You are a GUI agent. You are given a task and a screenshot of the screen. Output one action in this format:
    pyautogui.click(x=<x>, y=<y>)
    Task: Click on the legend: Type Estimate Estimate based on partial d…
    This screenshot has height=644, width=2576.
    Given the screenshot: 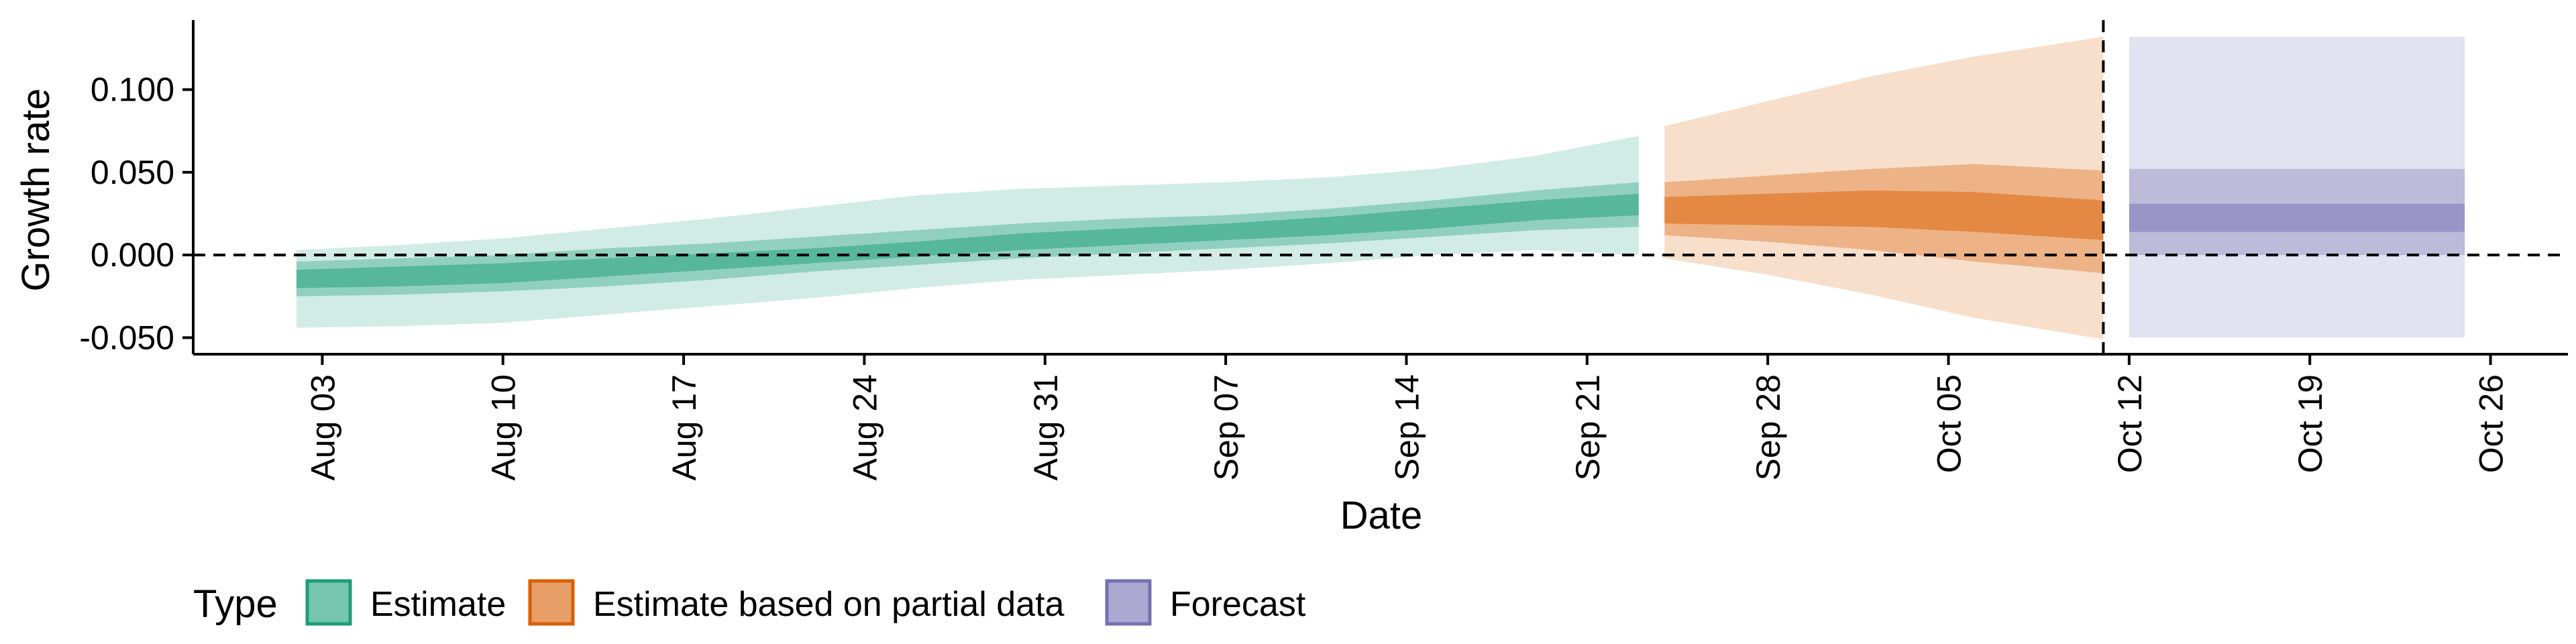 What is the action you would take?
    pyautogui.click(x=749, y=602)
    